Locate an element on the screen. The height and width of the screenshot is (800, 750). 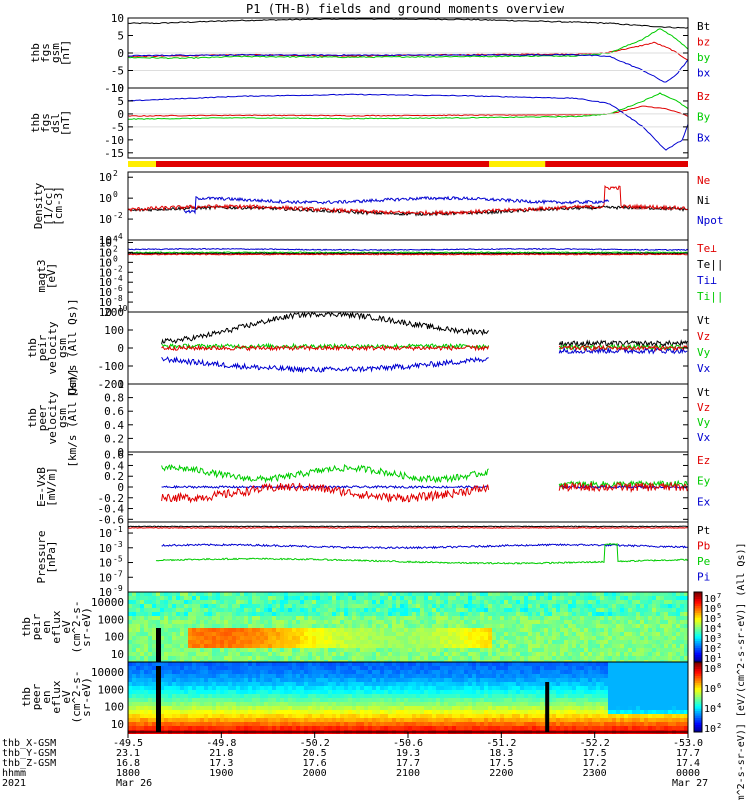
colorbar-cell is located at coordinates (698, 656).